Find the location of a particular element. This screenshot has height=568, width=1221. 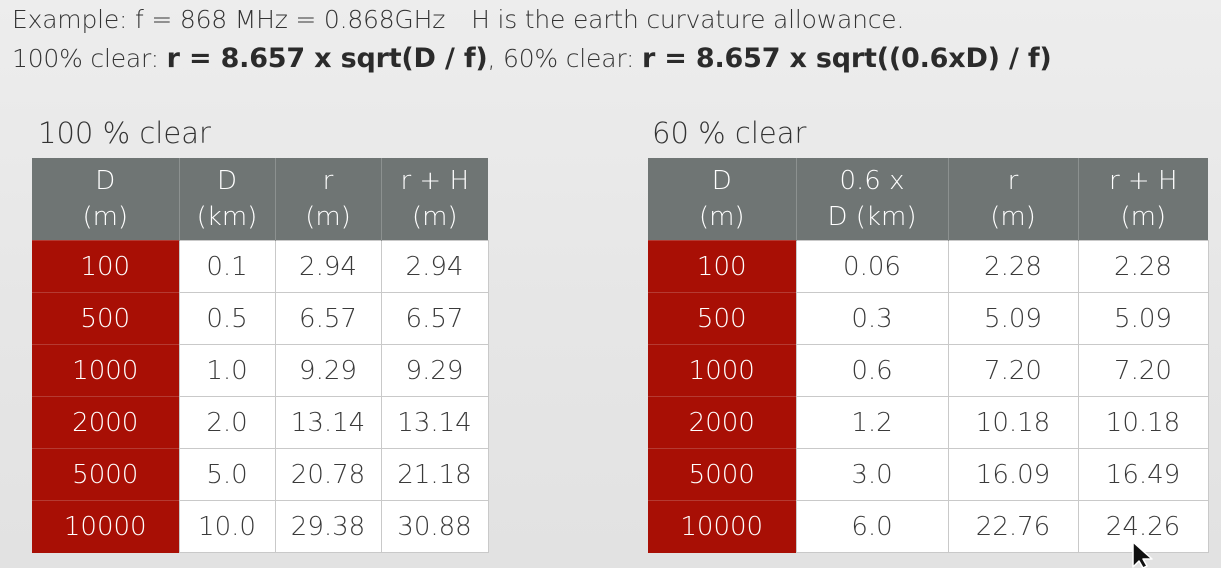

distance-km-cell: 10.0 is located at coordinates (227, 526).